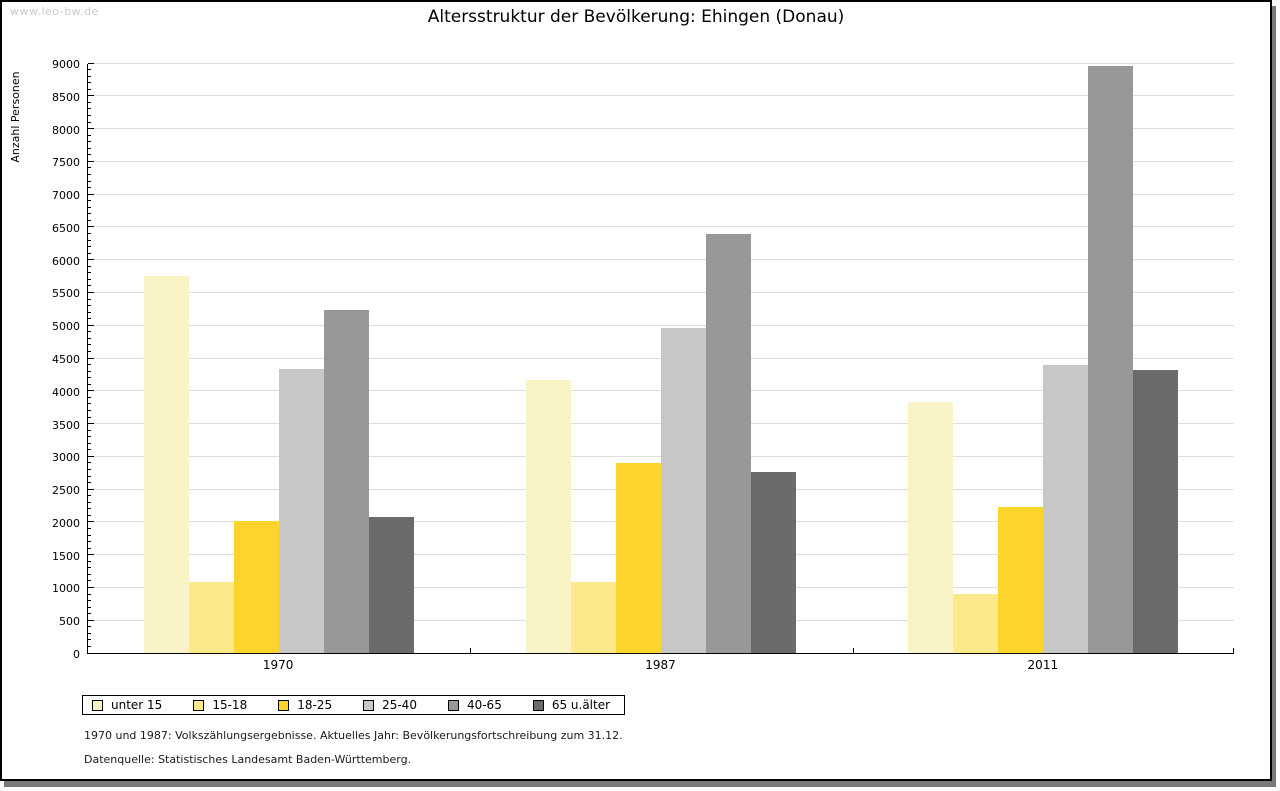 The height and width of the screenshot is (791, 1280). What do you see at coordinates (69, 622) in the screenshot?
I see `y-tick-label-500: 500` at bounding box center [69, 622].